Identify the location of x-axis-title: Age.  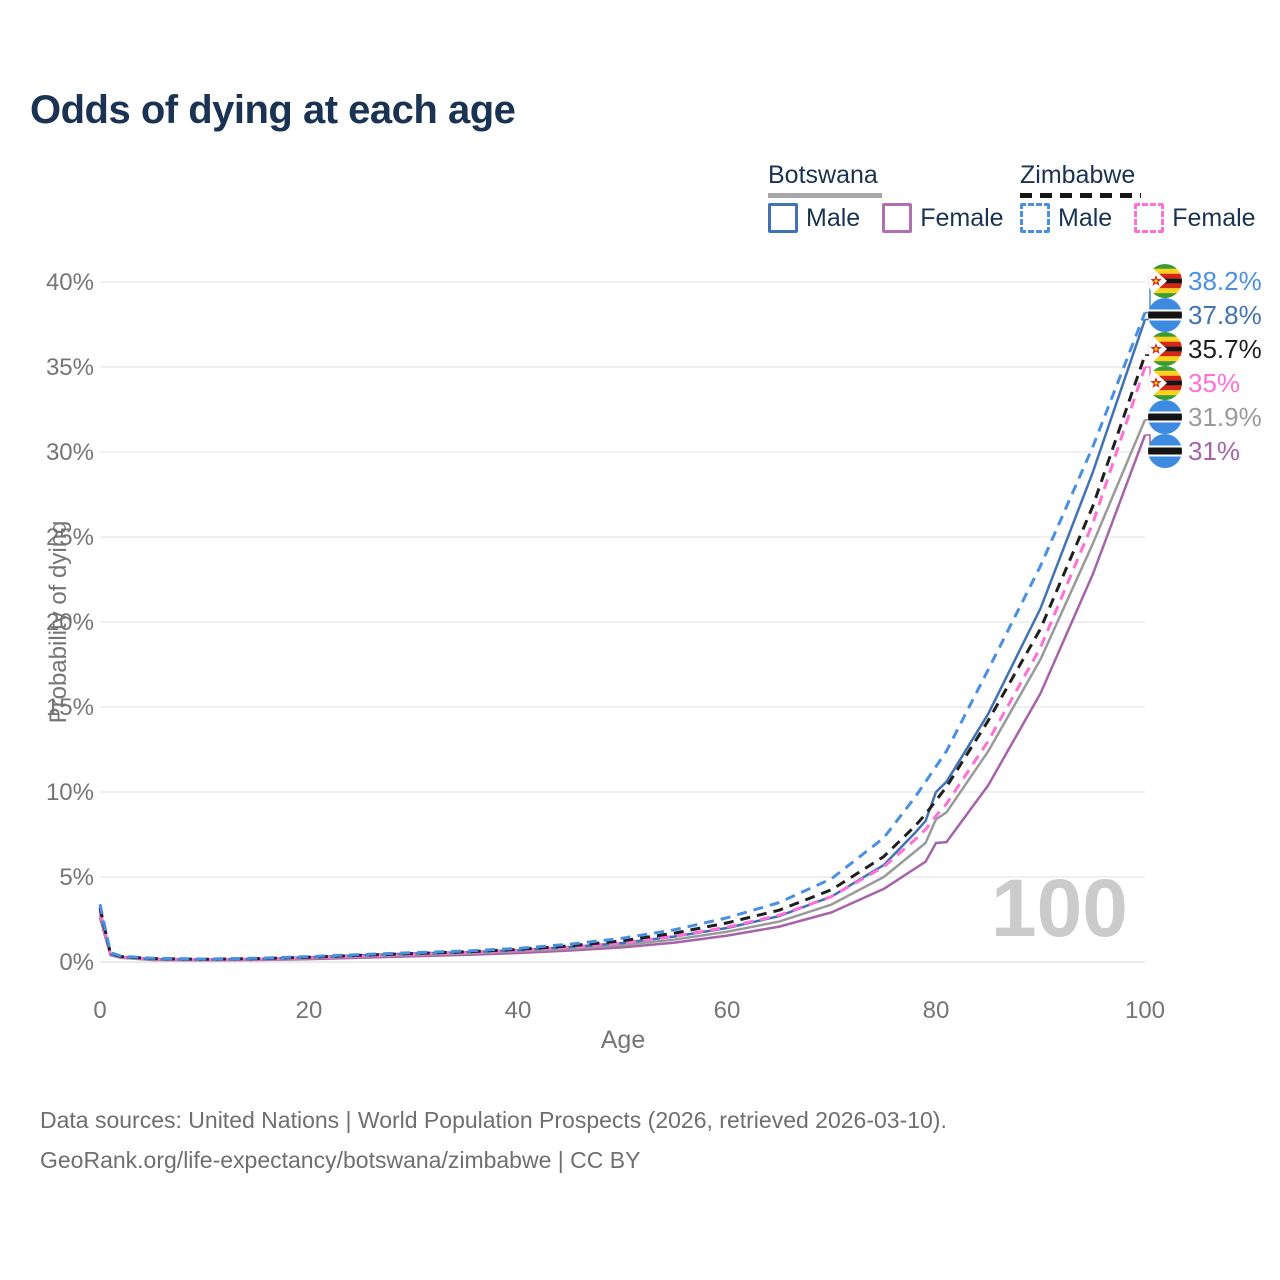
(623, 1040).